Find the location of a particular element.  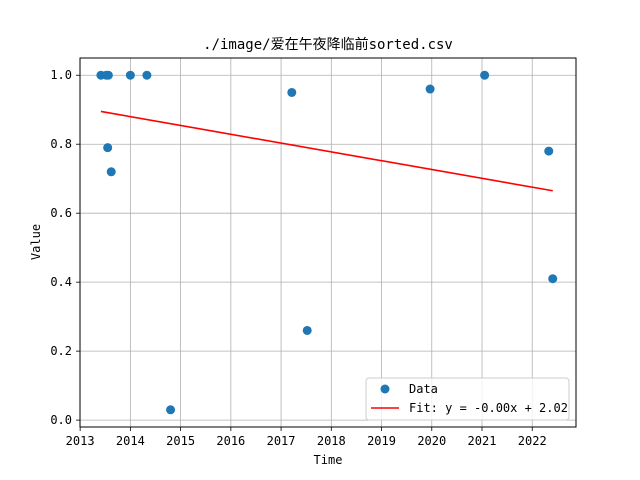

x-tick-label: 2014 is located at coordinates (130, 441).